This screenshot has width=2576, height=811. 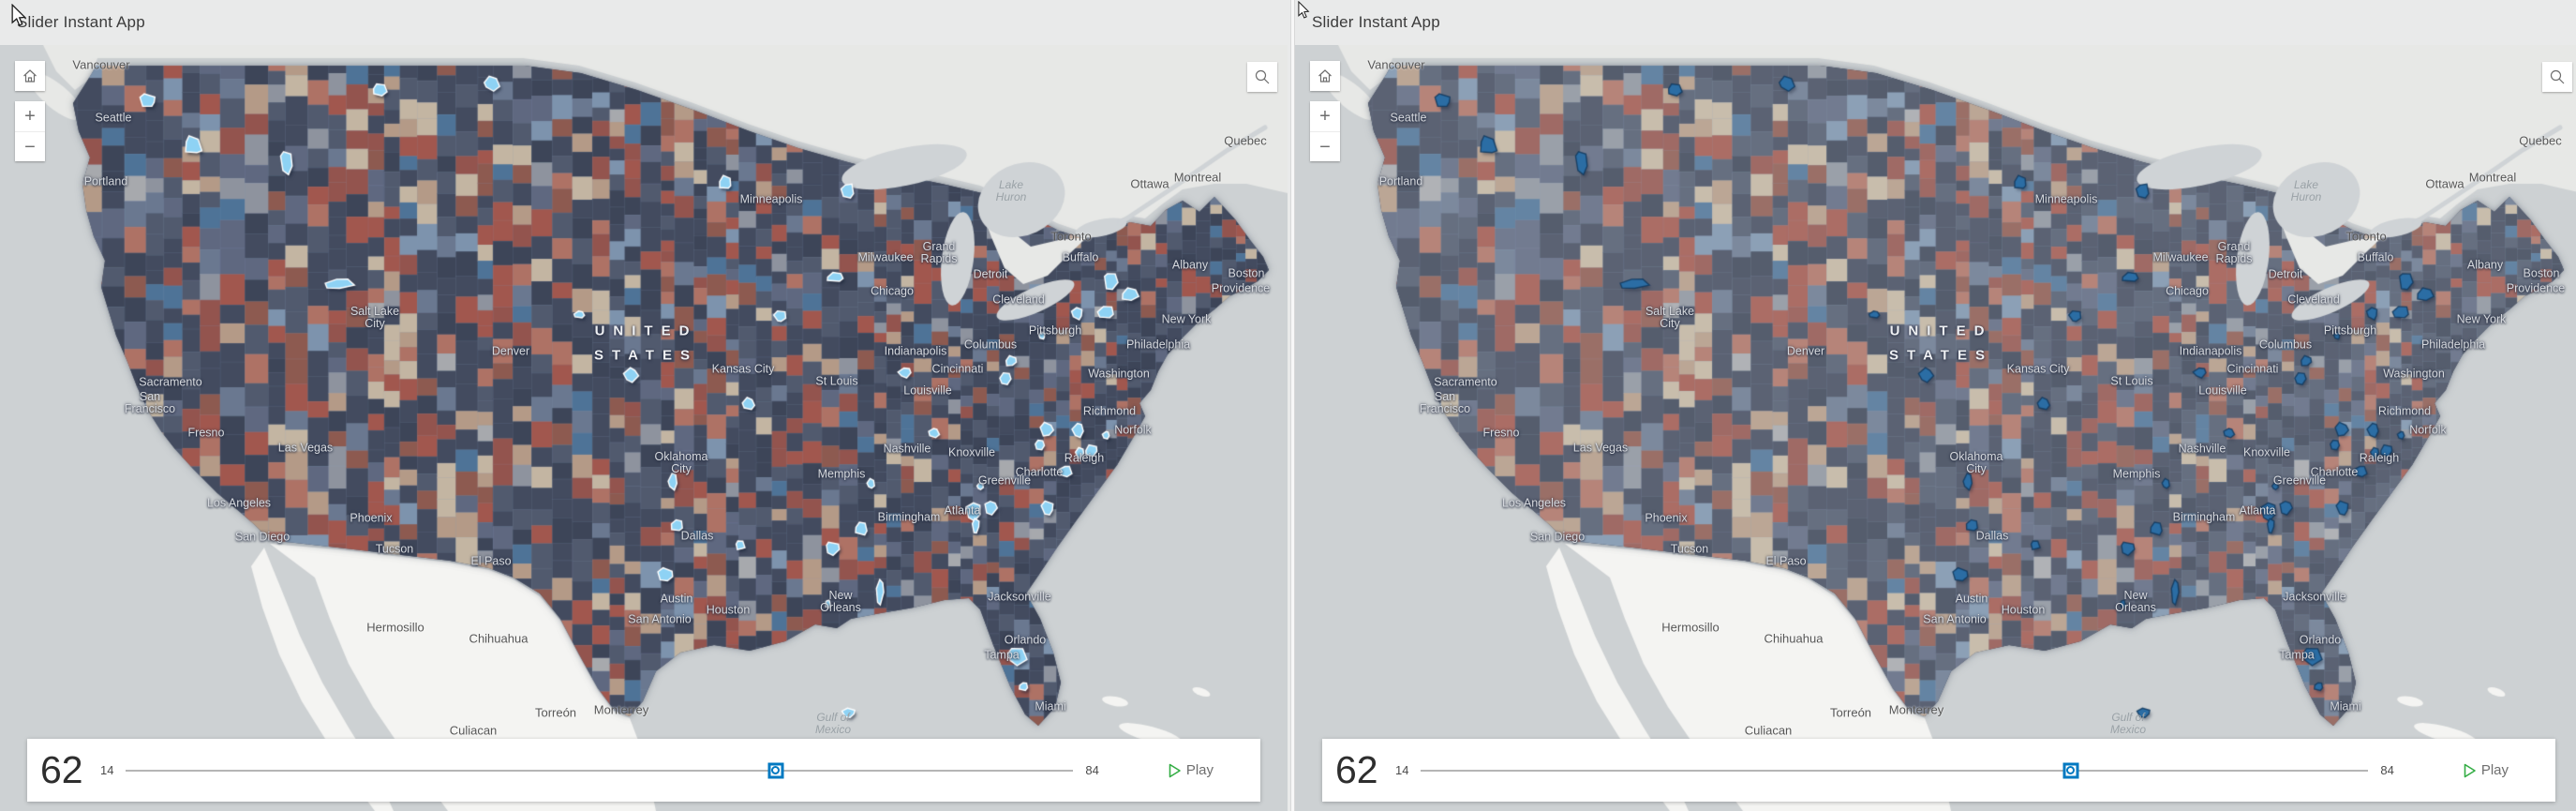 I want to click on panel-divider, so click(x=1292, y=405).